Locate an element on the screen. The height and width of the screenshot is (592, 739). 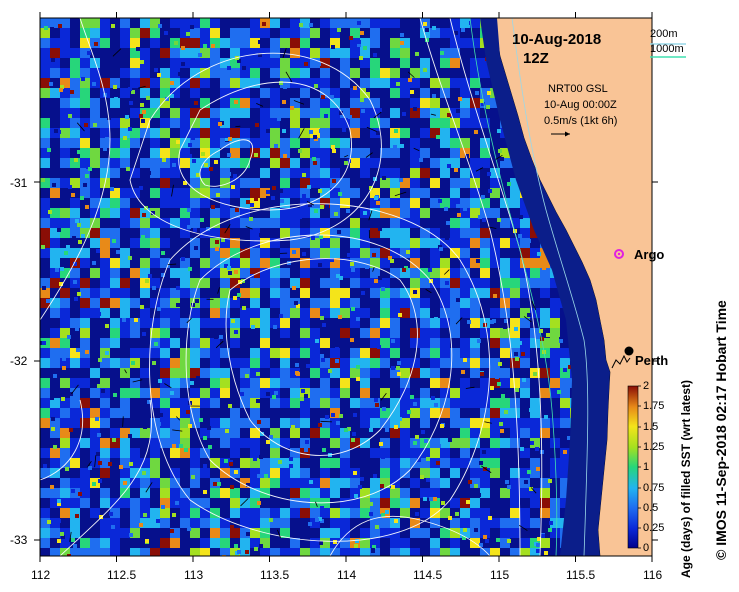
y-tick-label: -31 is located at coordinates (19, 183).